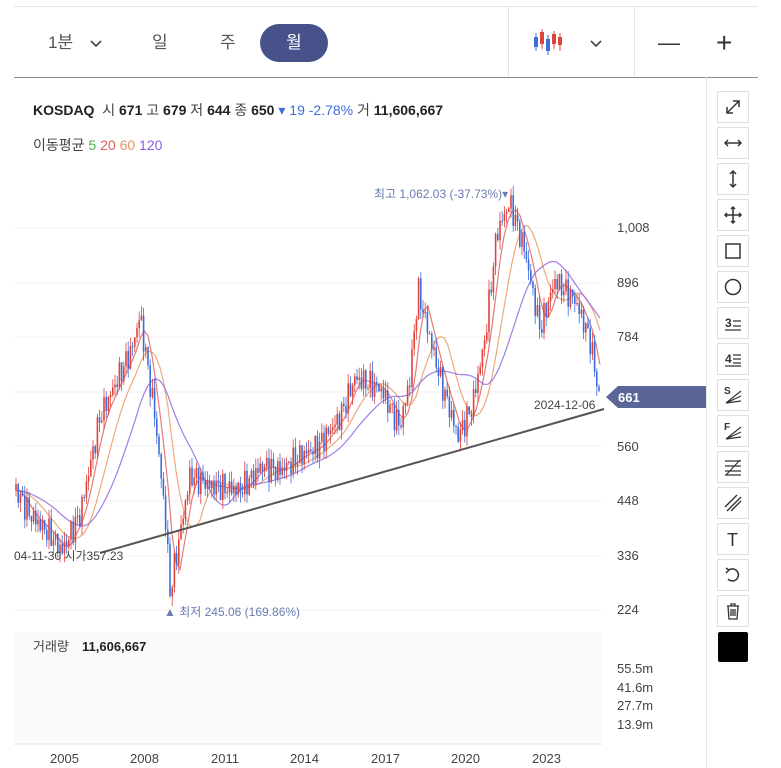  I want to click on fib-ret-icon, so click(733, 467).